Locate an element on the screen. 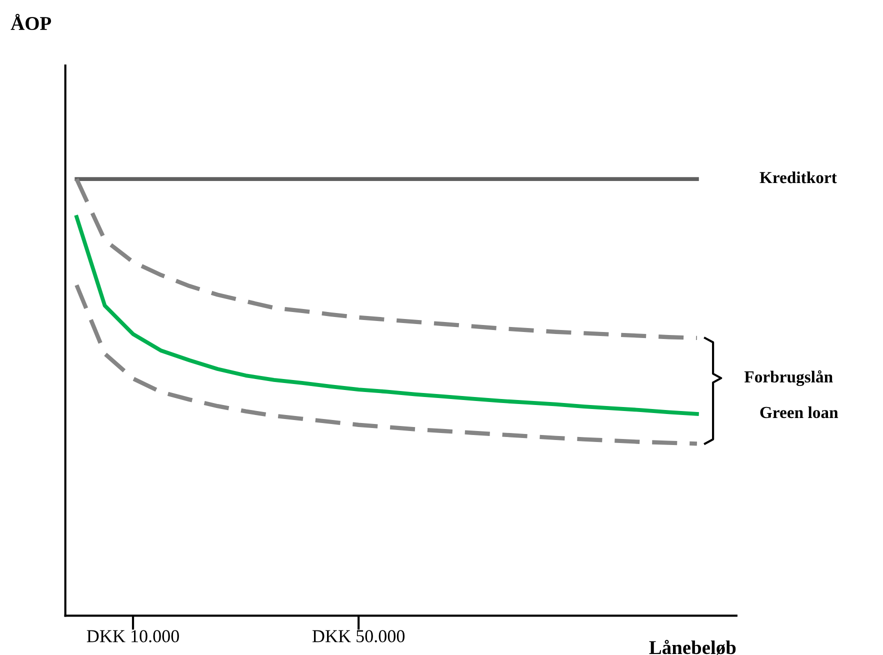 Image resolution: width=883 pixels, height=655 pixels. text: Kreditkort is located at coordinates (798, 177).